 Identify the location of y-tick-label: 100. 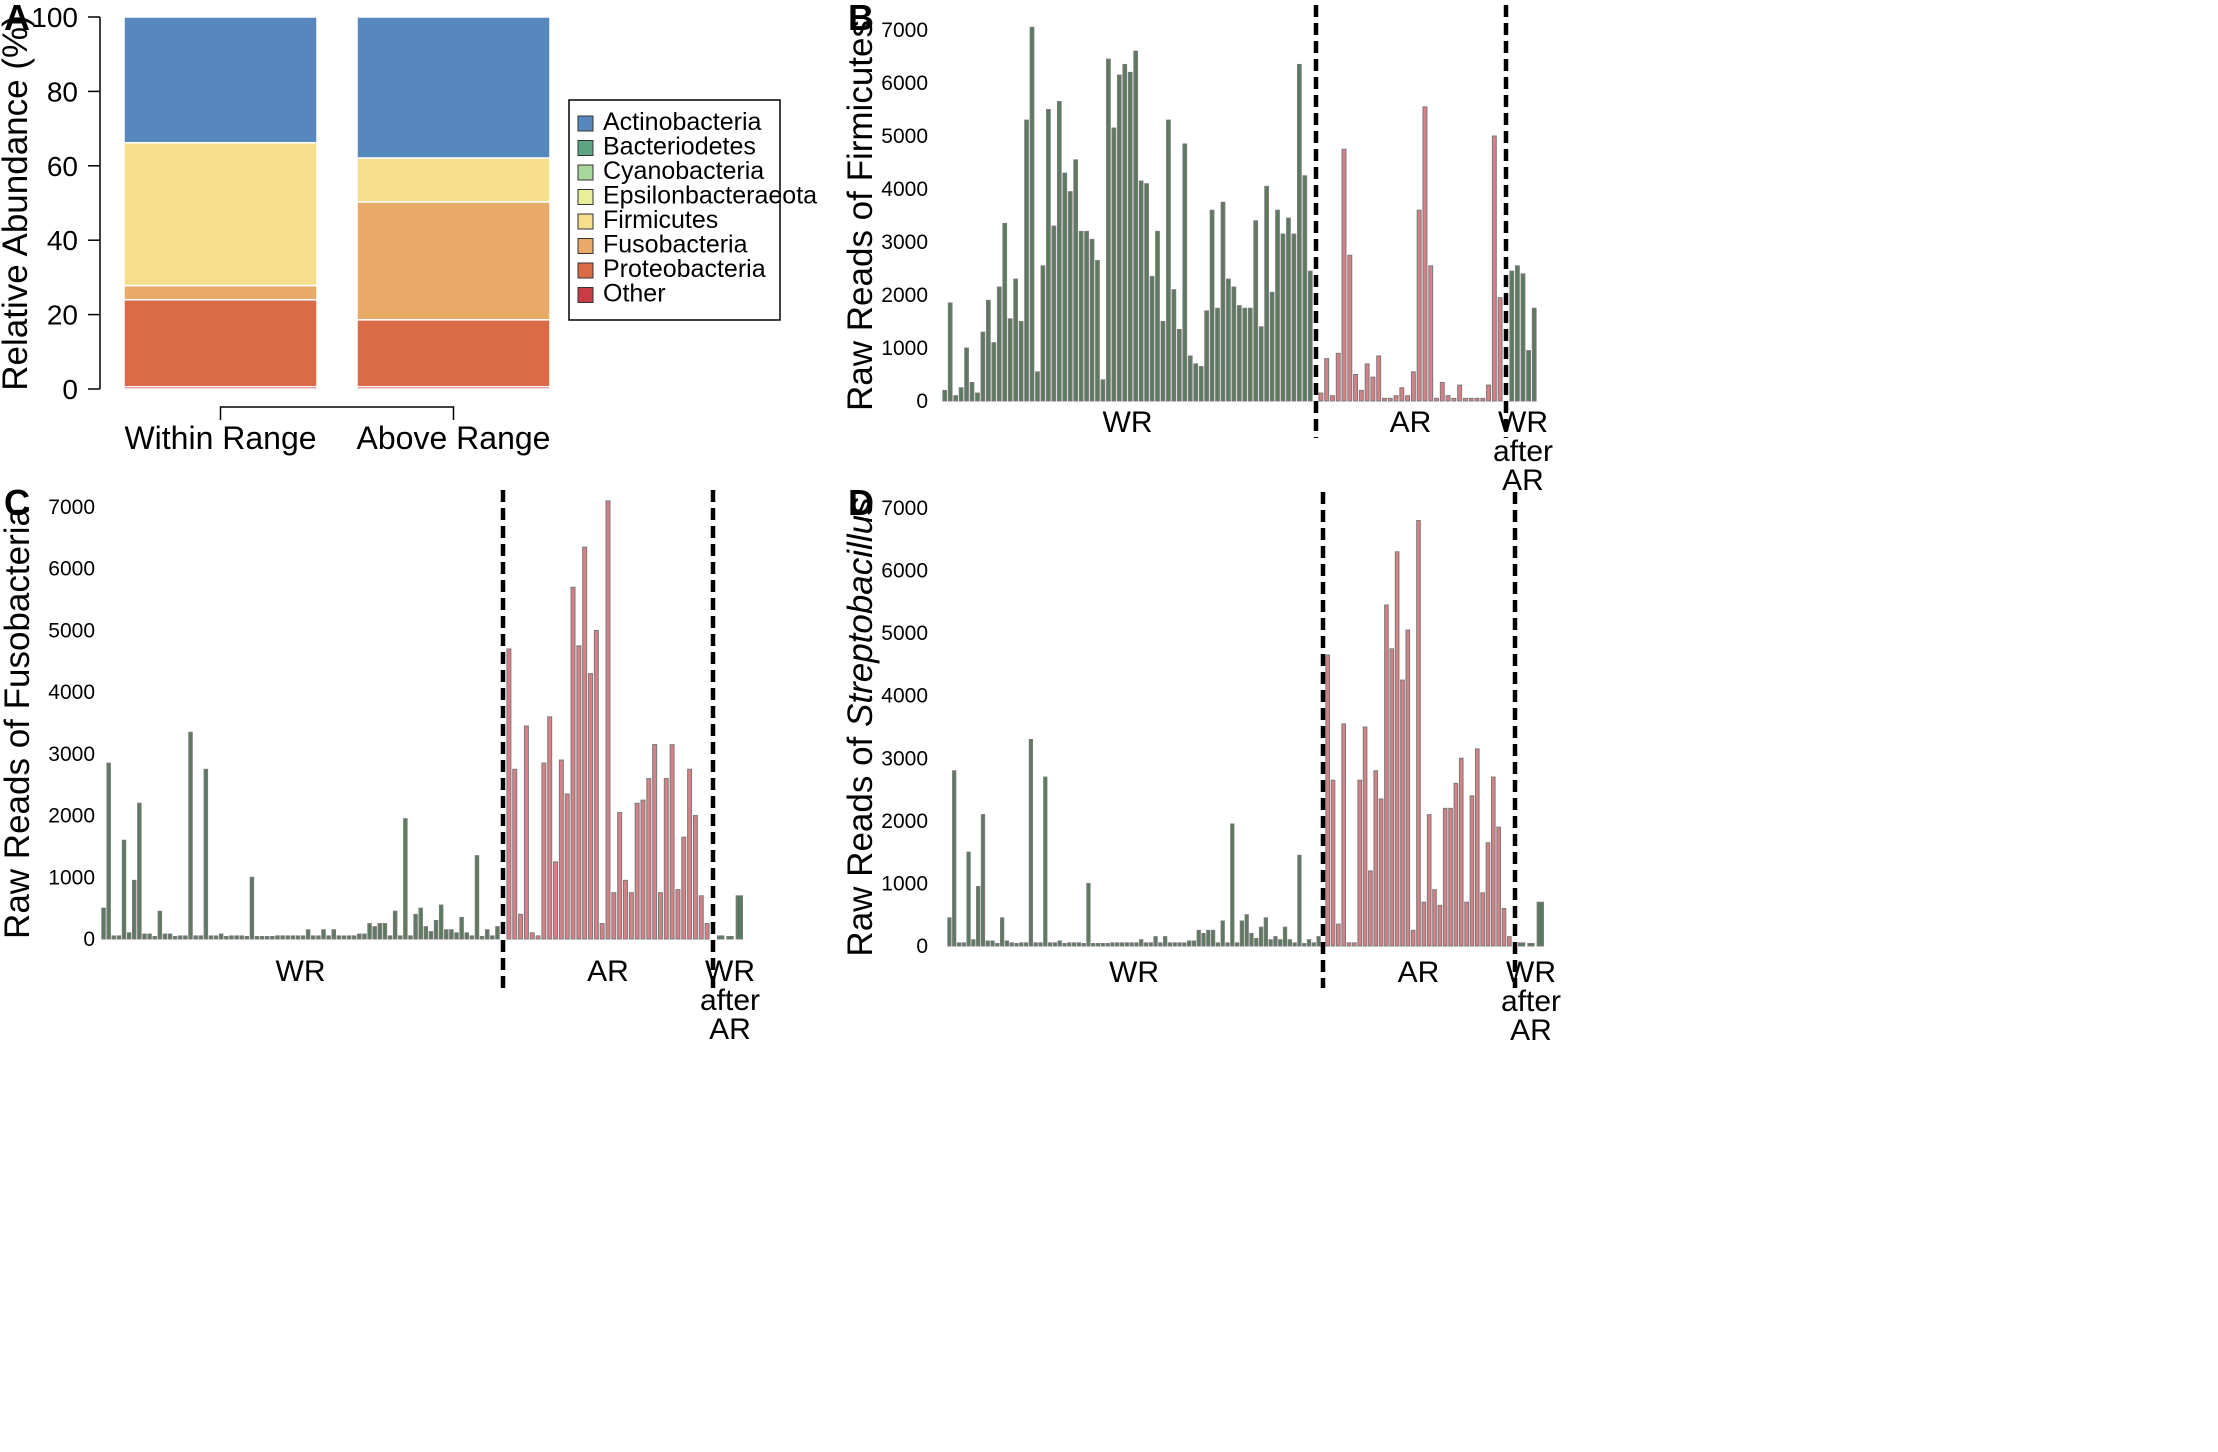
(54, 17).